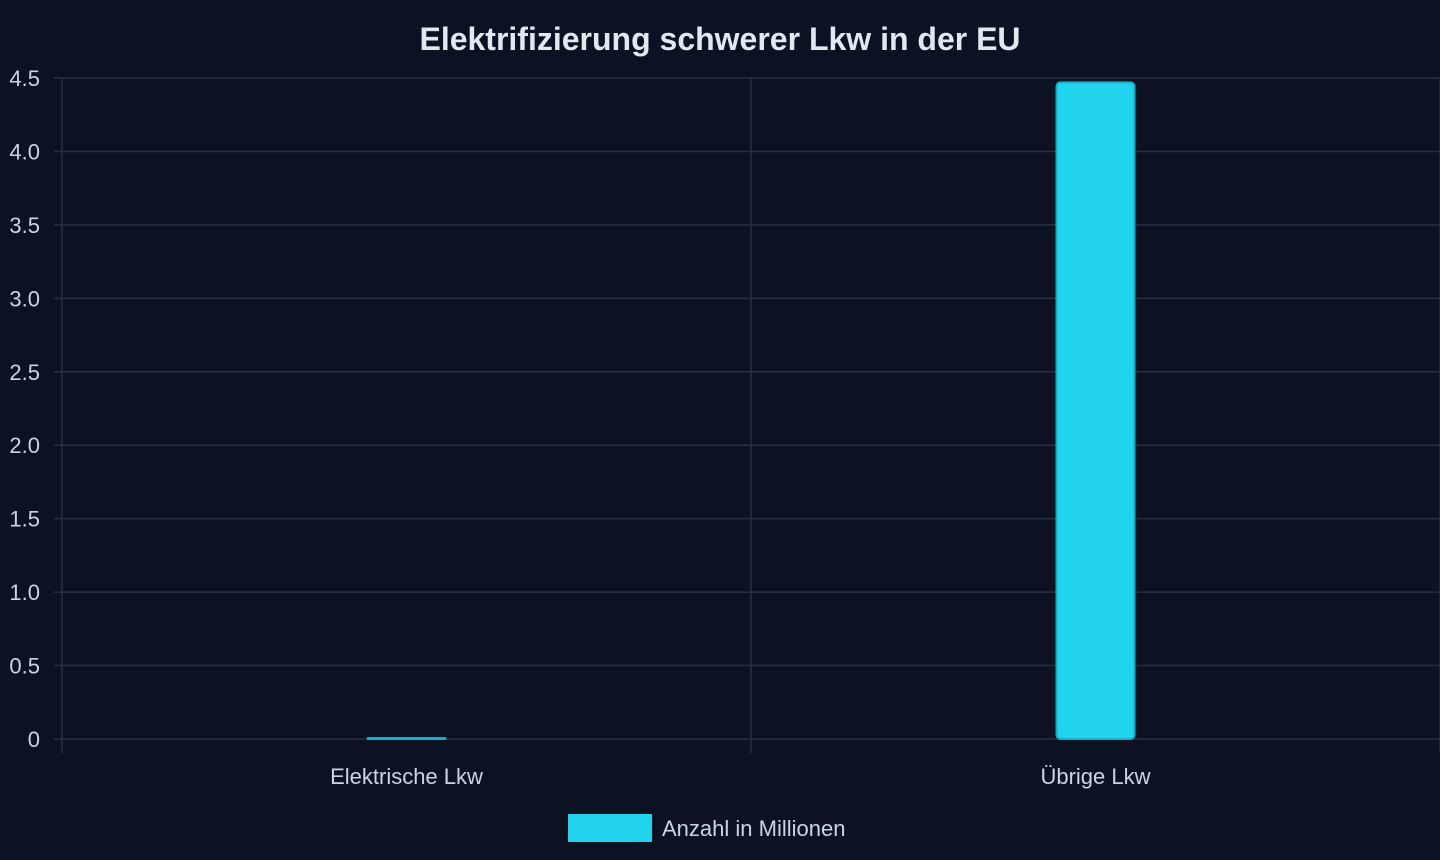 This screenshot has width=1440, height=860. I want to click on y-tick-label: 2.5, so click(24, 372).